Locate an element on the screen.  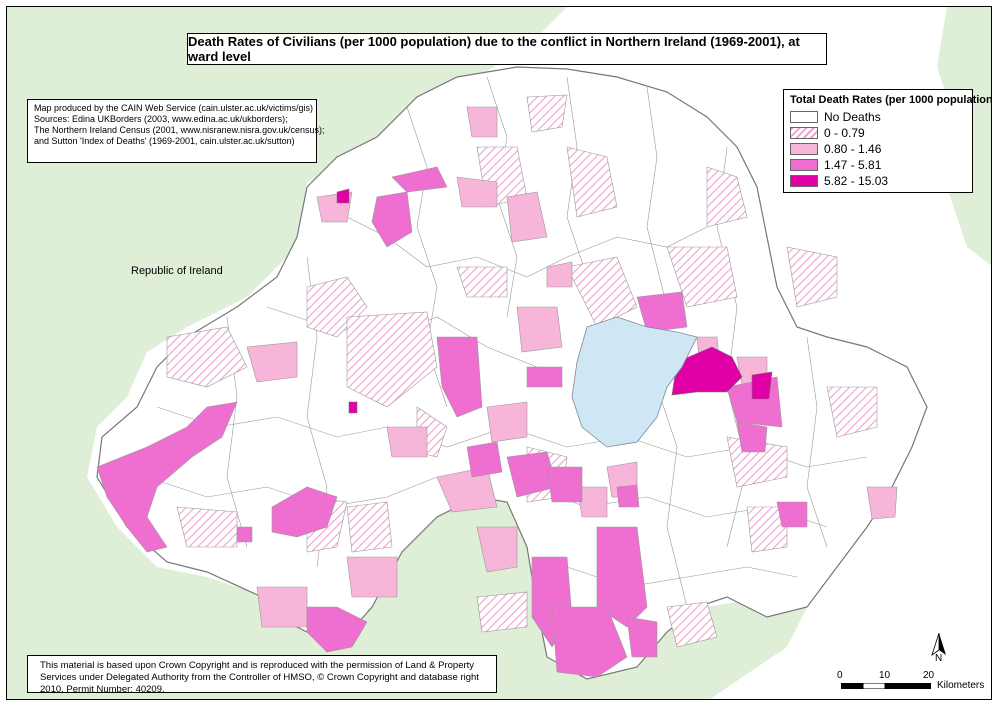
scale-tick-label: 10 is located at coordinates (885, 675).